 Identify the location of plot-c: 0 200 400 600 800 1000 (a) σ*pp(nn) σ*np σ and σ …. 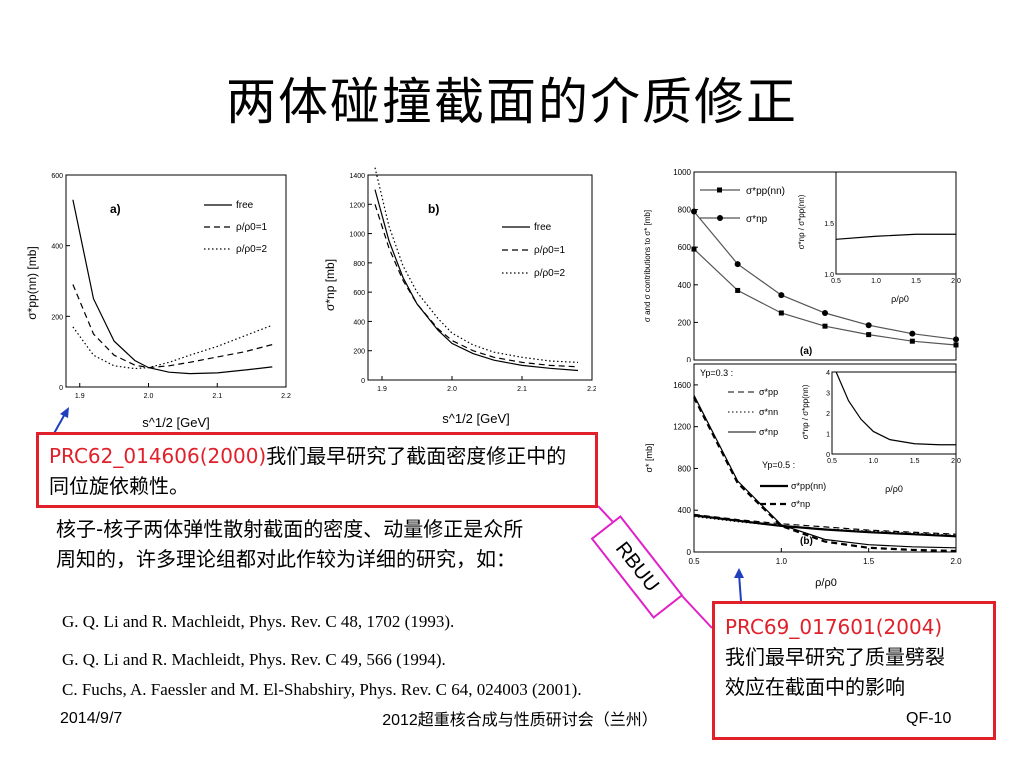
(799, 263).